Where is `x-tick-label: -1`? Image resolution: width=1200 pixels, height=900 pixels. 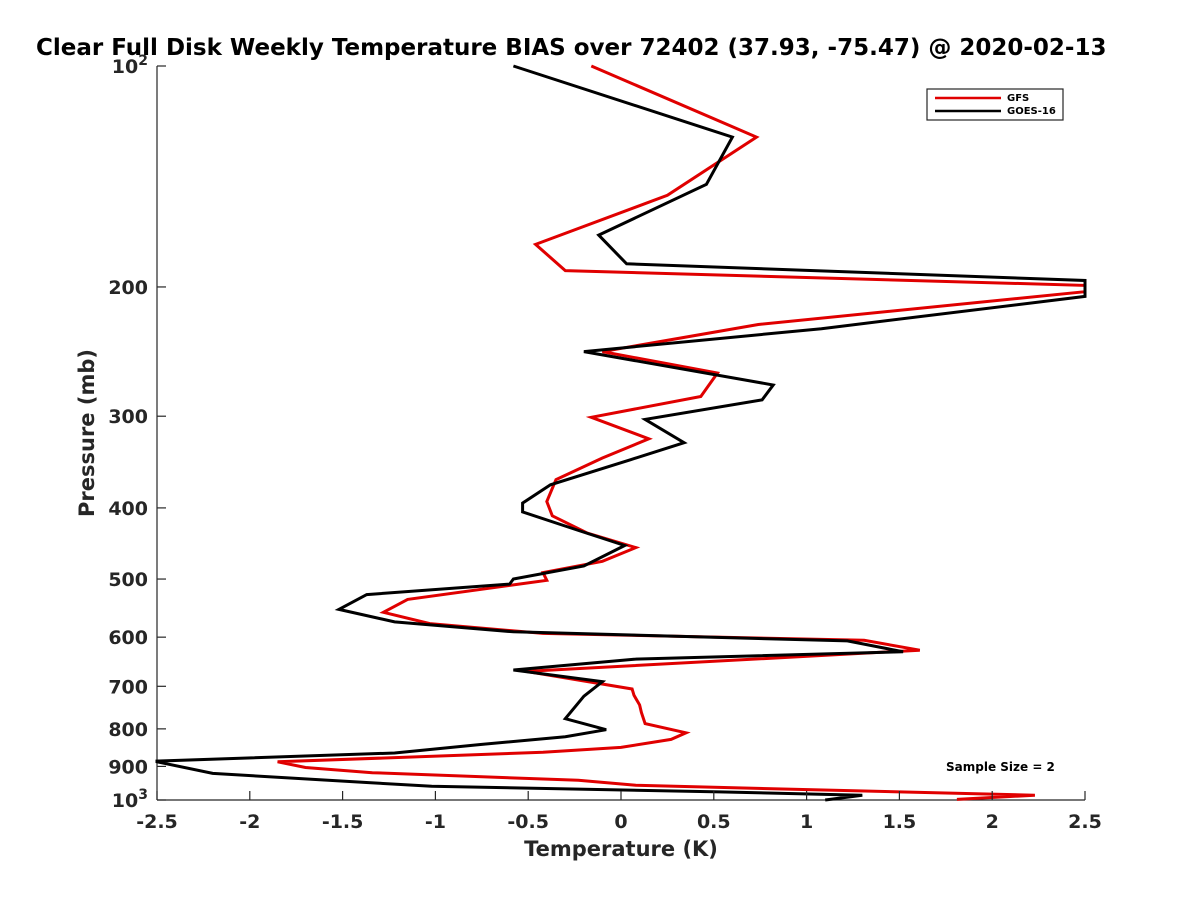
x-tick-label: -1 is located at coordinates (435, 822).